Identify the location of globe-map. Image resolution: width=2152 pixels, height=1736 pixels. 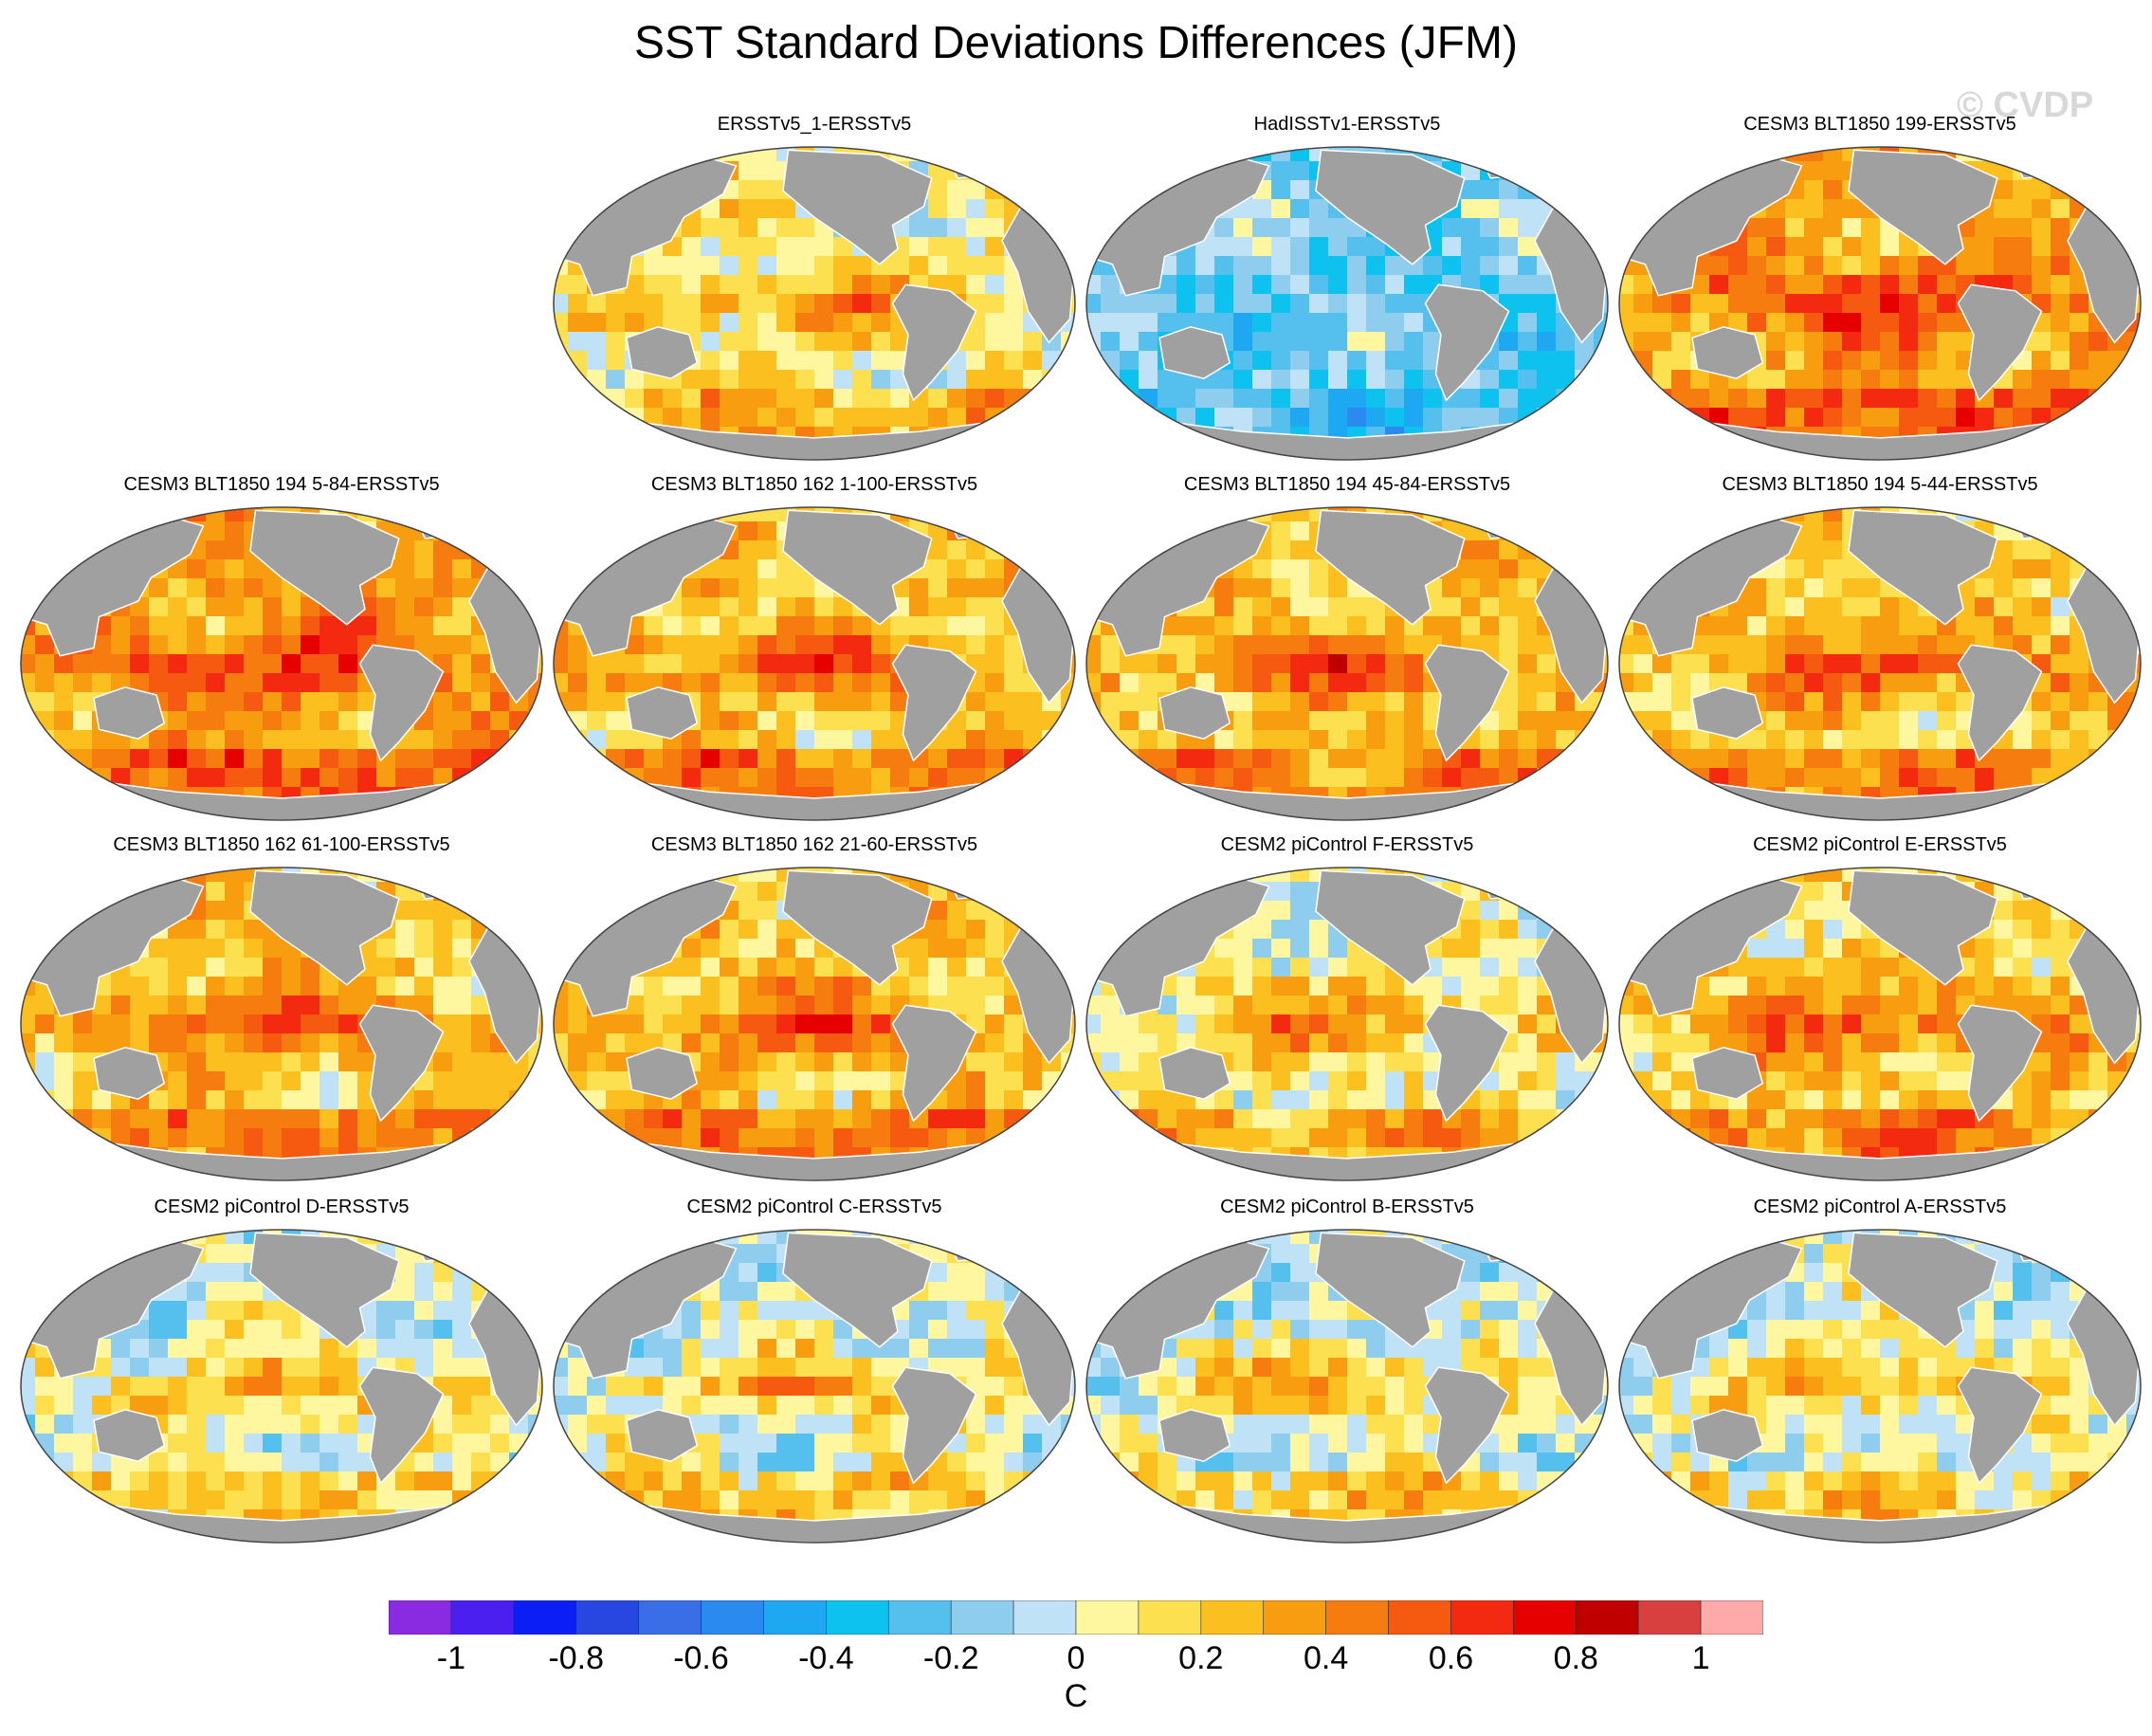
(815, 303).